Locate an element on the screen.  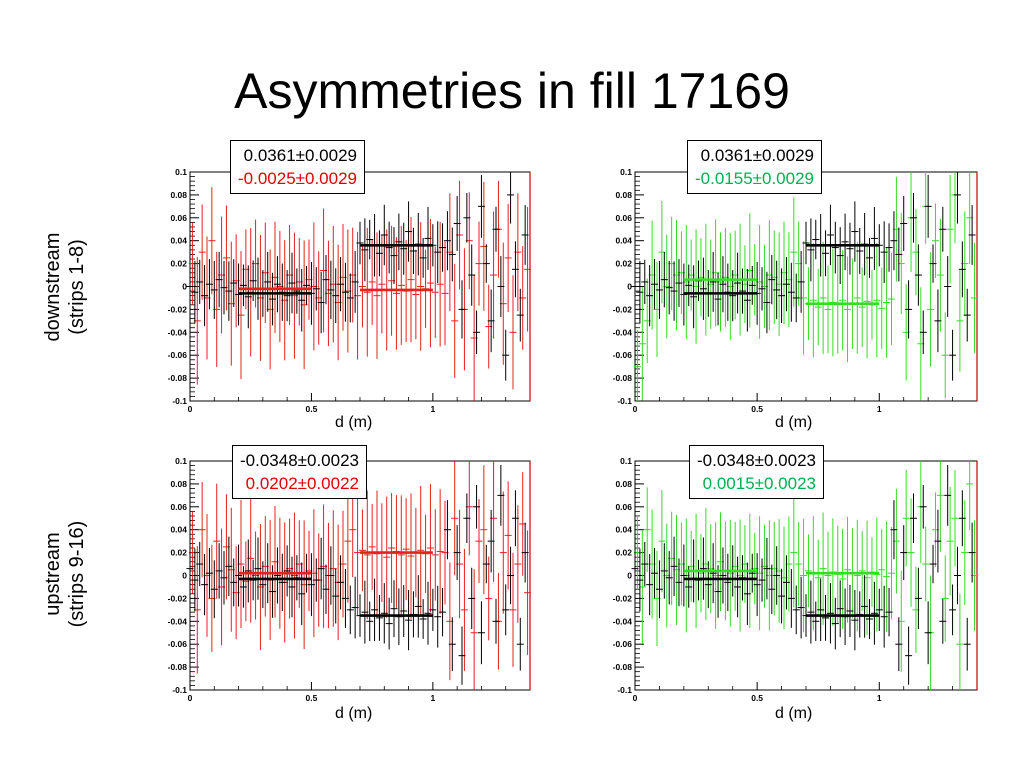
fit-result-value: 0.0202±0.0022 is located at coordinates (302, 483).